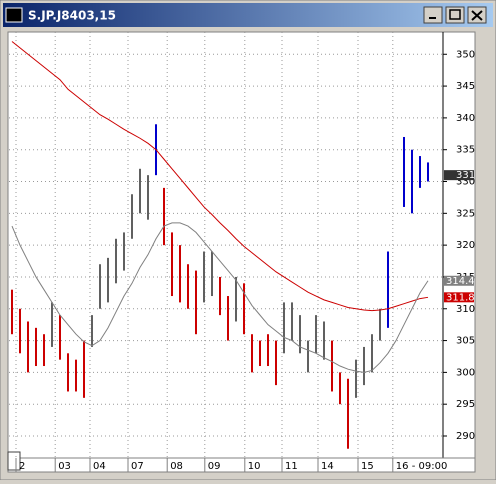  I want to click on y-tick-label: 305, so click(465, 341).